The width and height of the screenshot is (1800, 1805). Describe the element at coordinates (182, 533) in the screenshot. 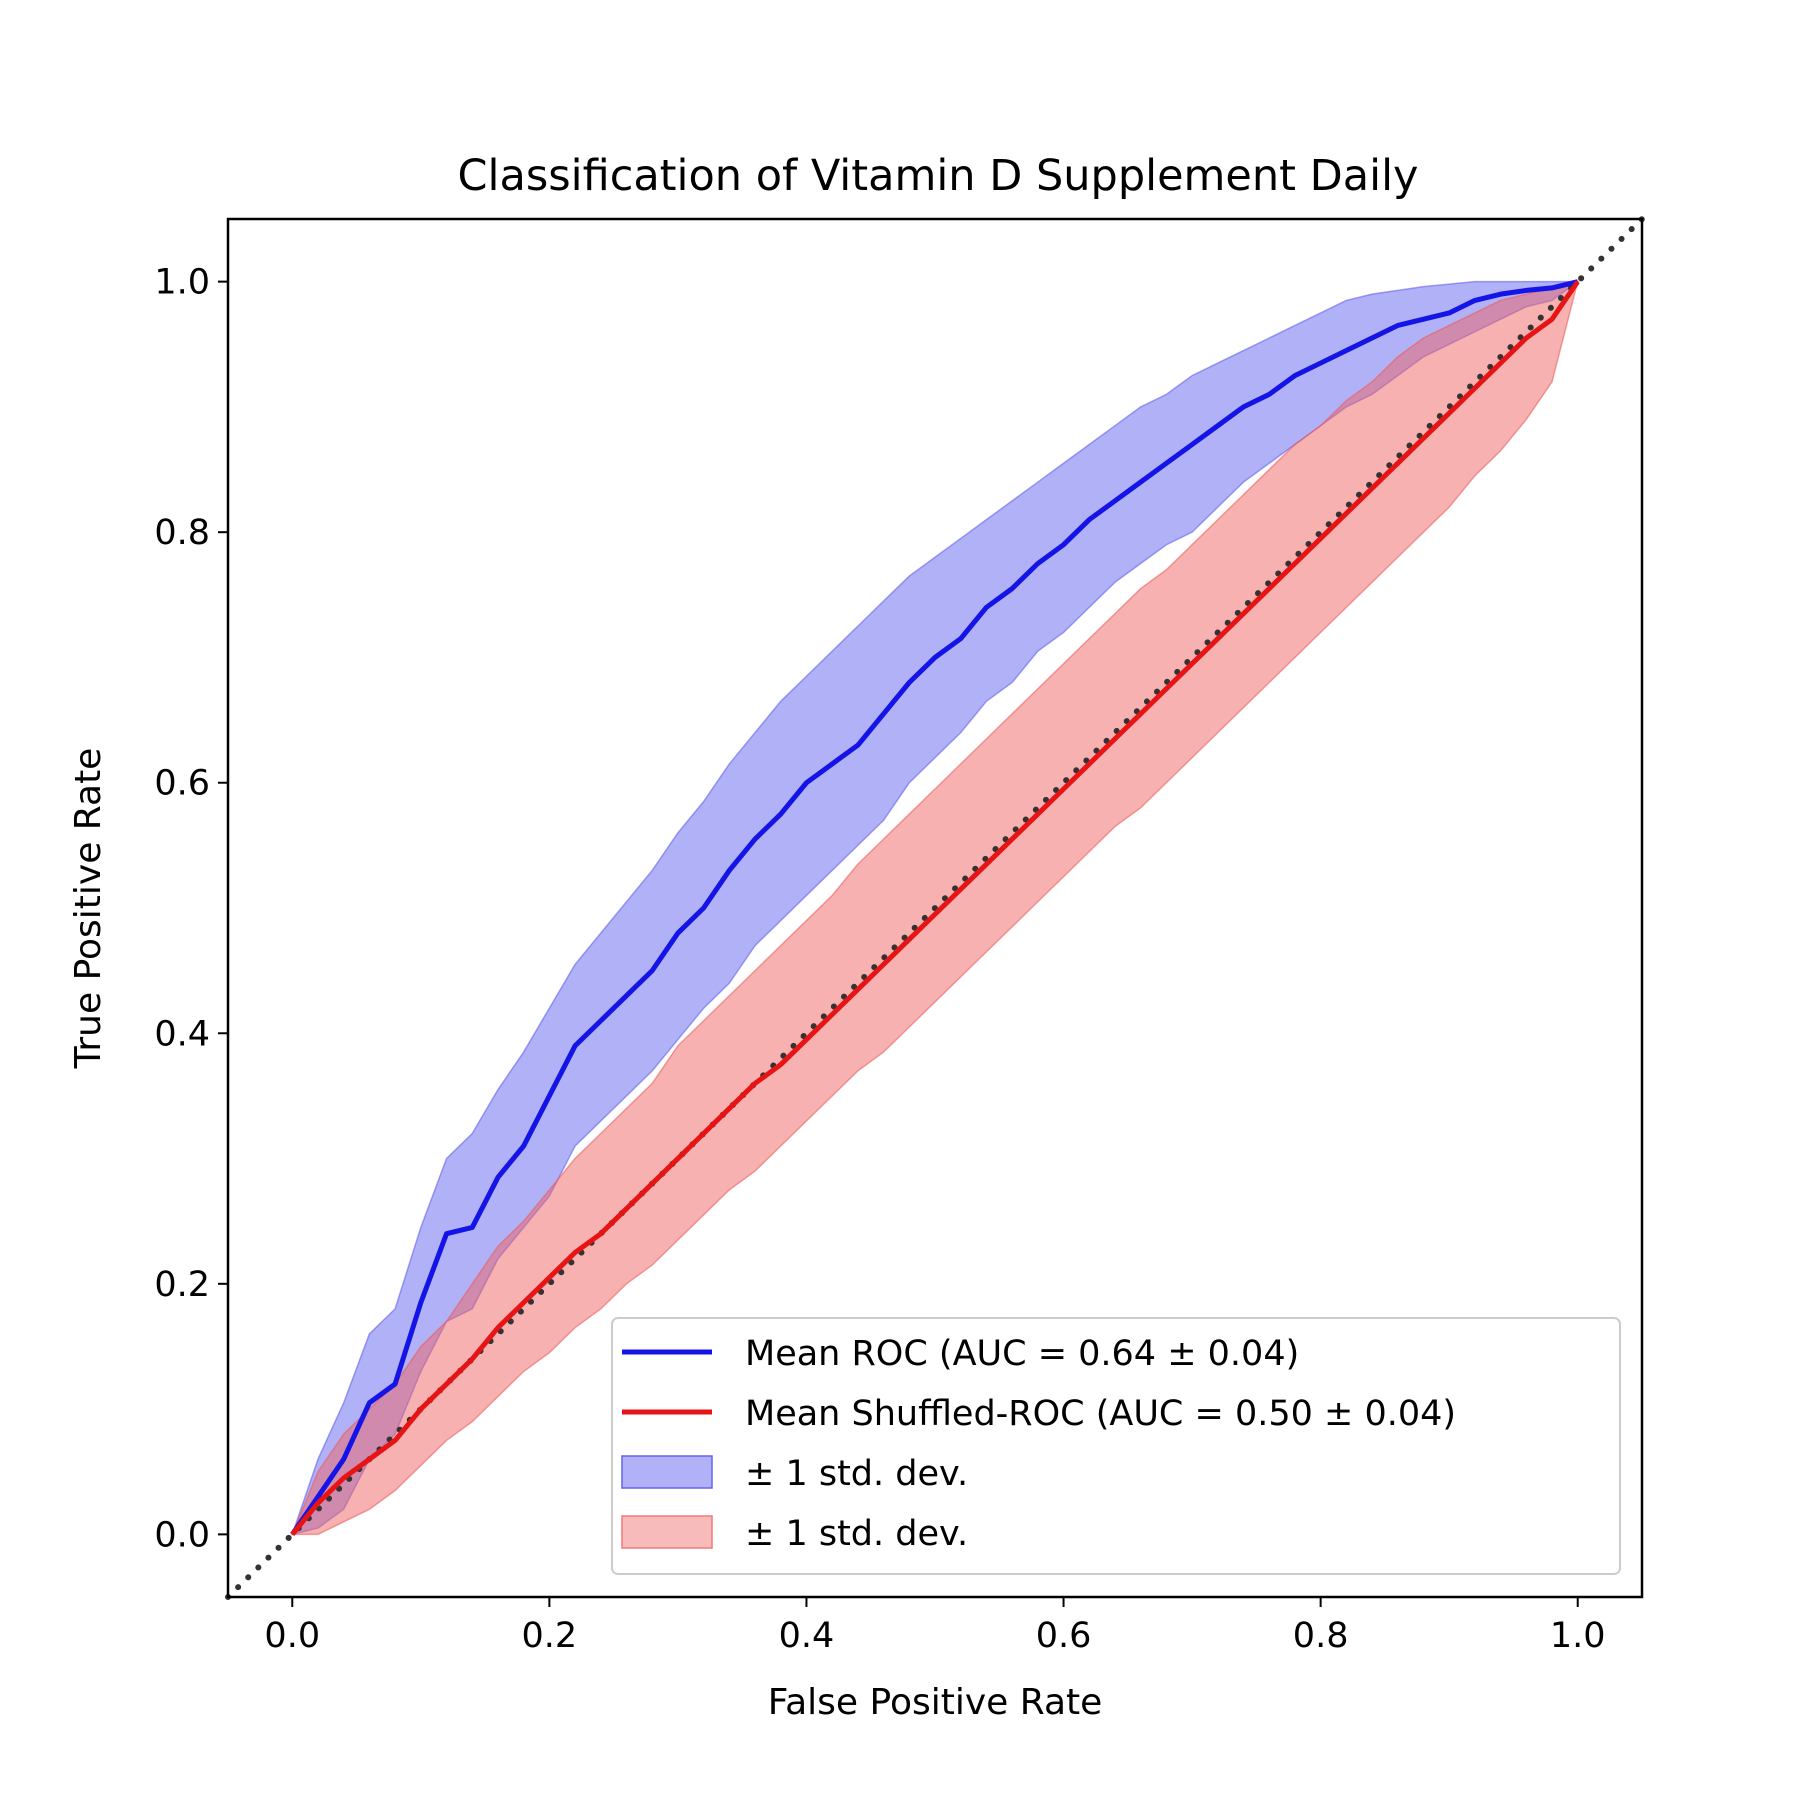

I see `y-tick-label: 0.8` at that location.